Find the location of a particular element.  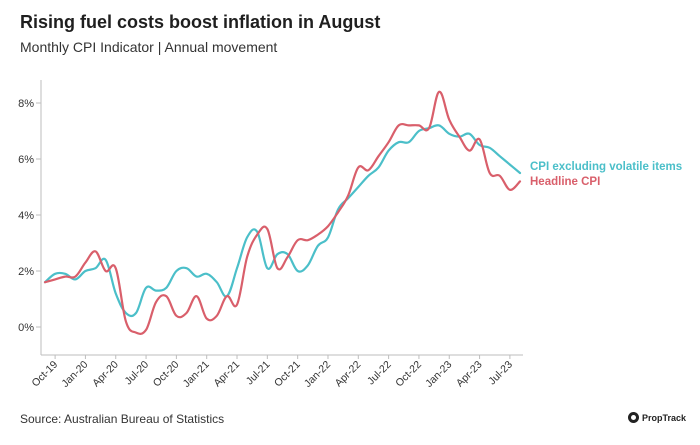

x-tick-label: Jul-22 is located at coordinates (379, 373).